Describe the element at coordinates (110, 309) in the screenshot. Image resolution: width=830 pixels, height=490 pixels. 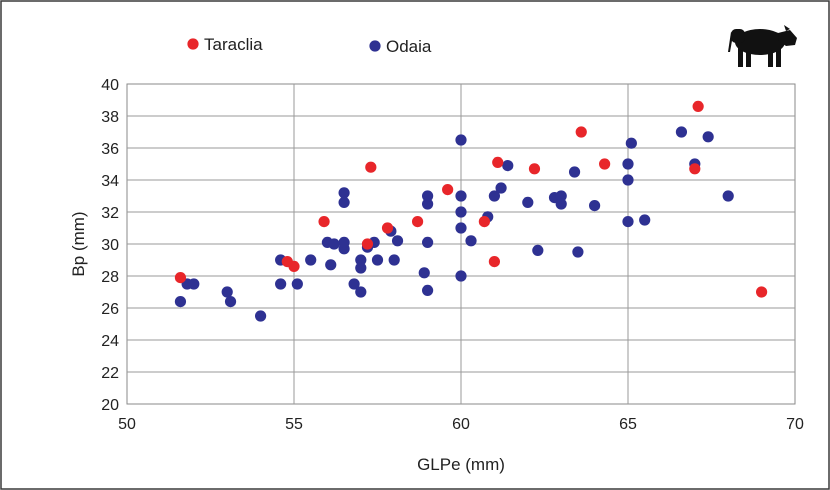
I see `y-tick-label: 26` at that location.